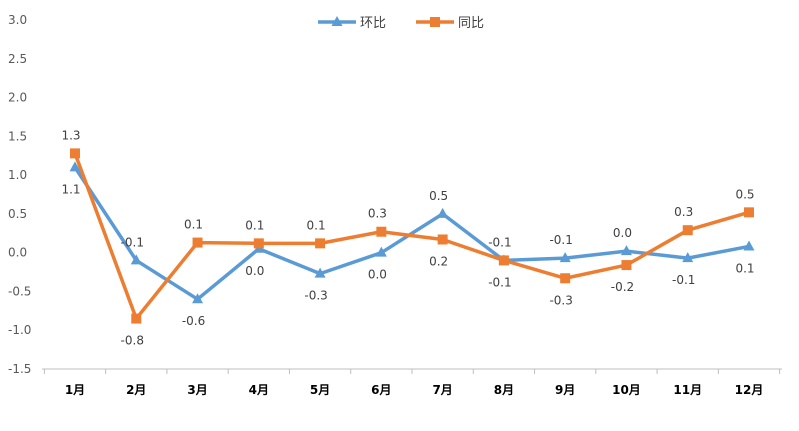 Image resolution: width=799 pixels, height=431 pixels. What do you see at coordinates (19, 369) in the screenshot?
I see `y-tick-label: -1.5` at bounding box center [19, 369].